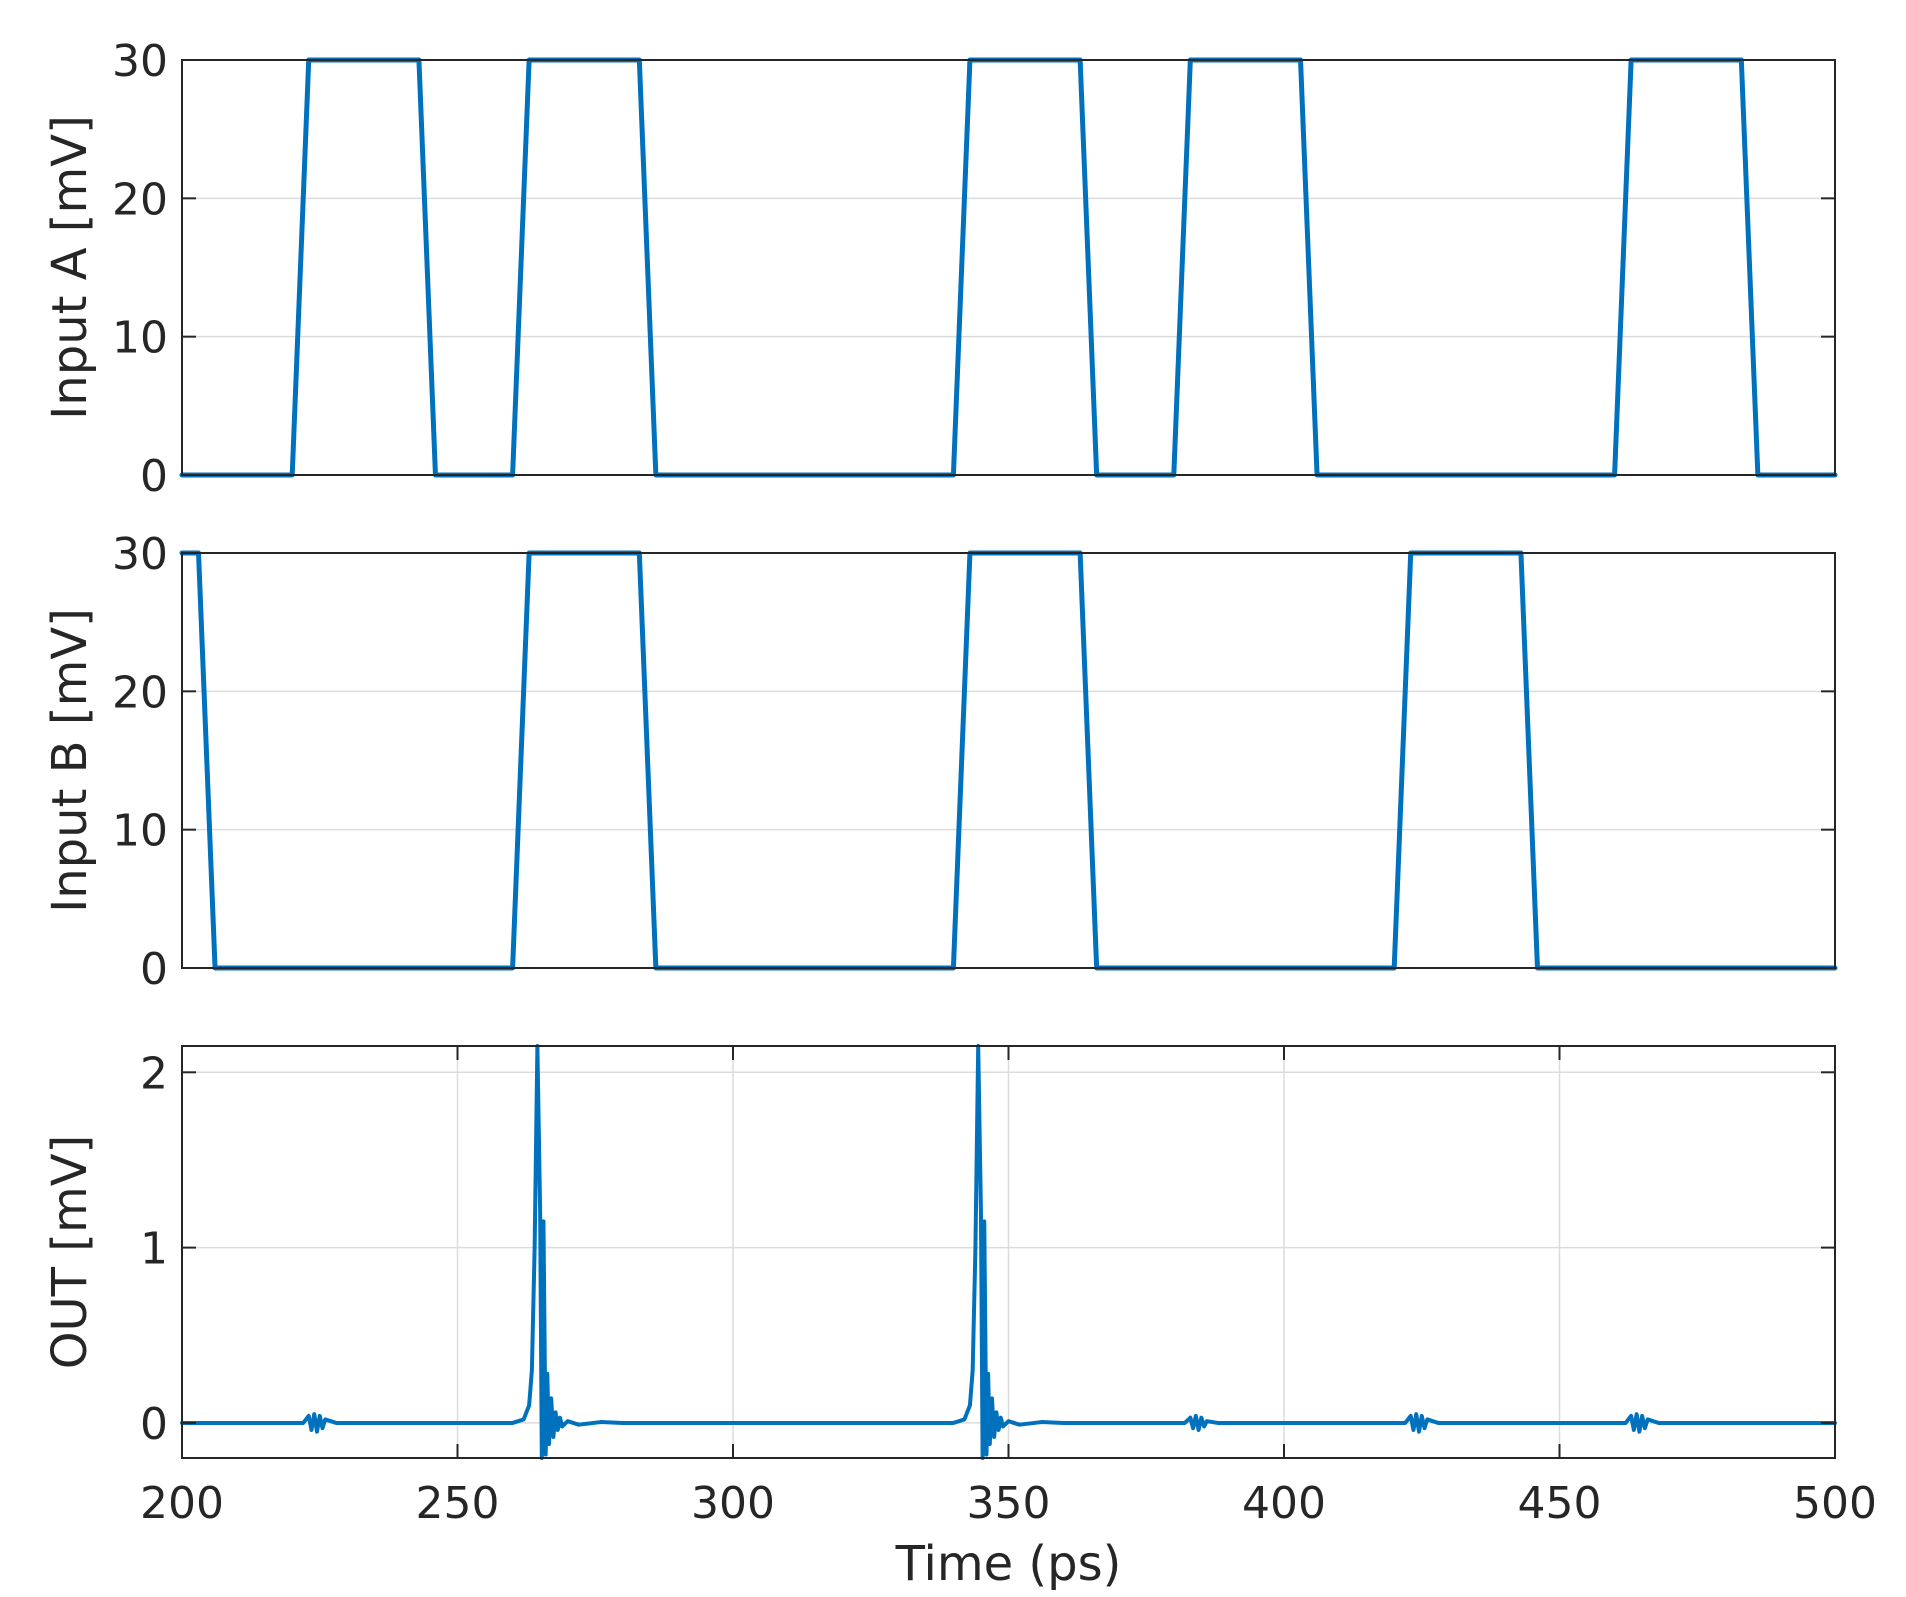 This screenshot has width=1906, height=1597. I want to click on xtick-label: 250, so click(458, 1503).